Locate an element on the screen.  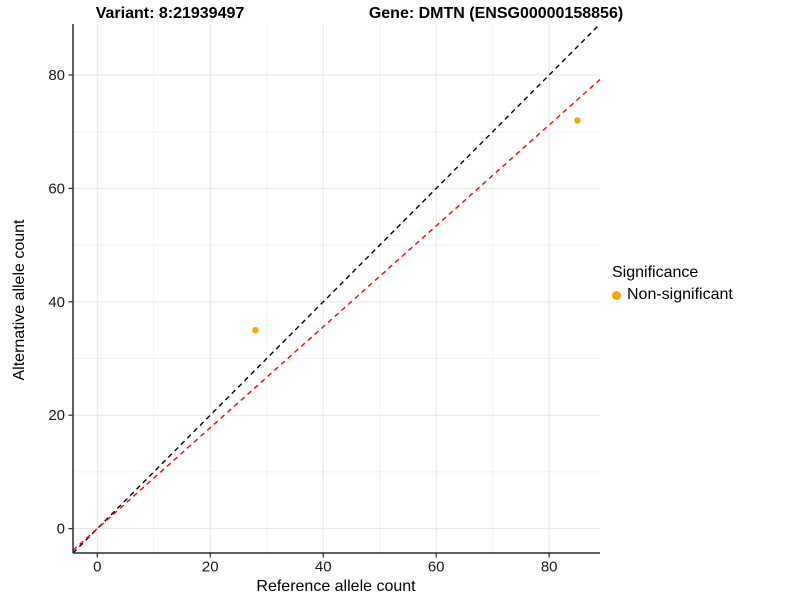
x-tick-label: 40 is located at coordinates (323, 567).